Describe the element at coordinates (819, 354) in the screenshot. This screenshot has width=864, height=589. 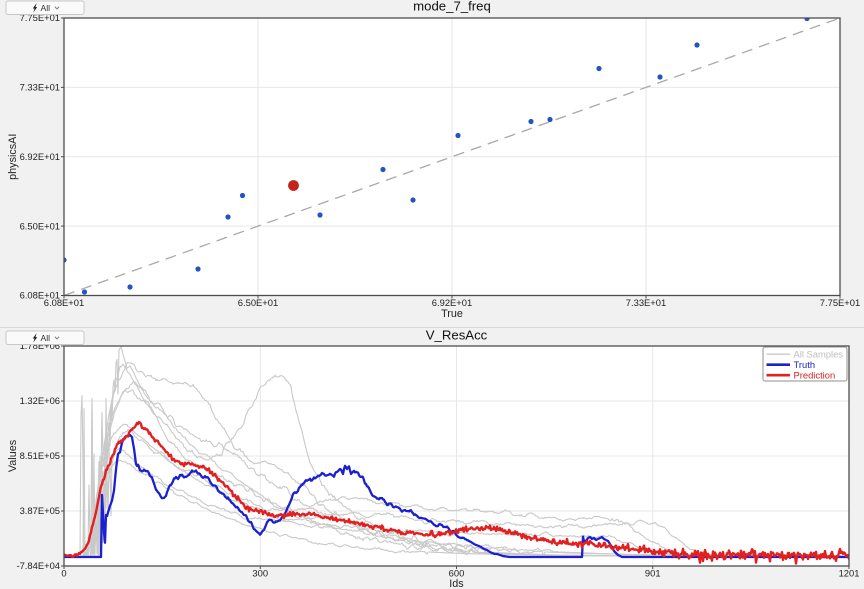
I see `svg-text: All Samples` at that location.